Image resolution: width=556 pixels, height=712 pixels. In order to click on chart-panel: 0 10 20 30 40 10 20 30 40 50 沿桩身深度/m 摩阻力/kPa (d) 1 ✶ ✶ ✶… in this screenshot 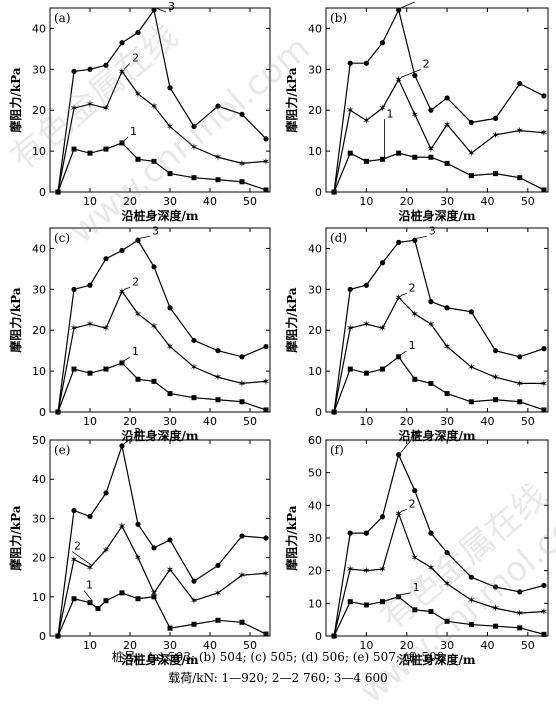, I will do `click(416, 333)`.